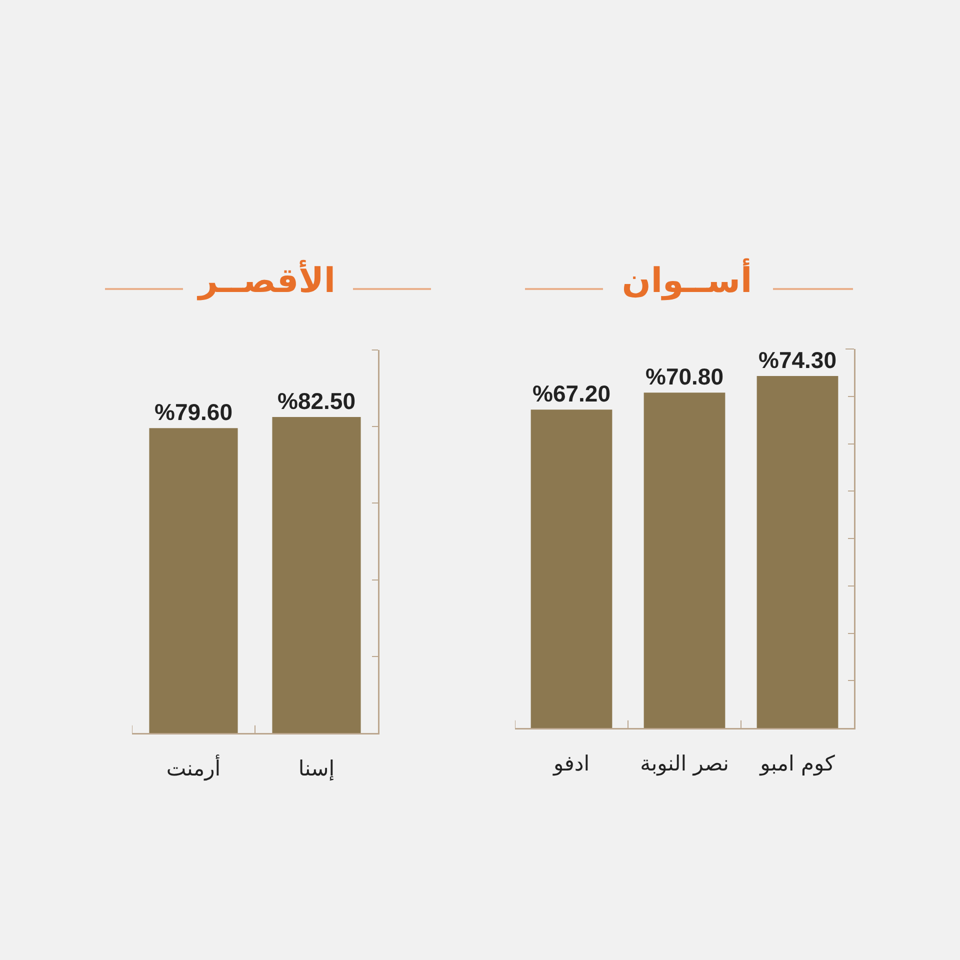  What do you see at coordinates (571, 393) in the screenshot?
I see `data-label: %67.20` at bounding box center [571, 393].